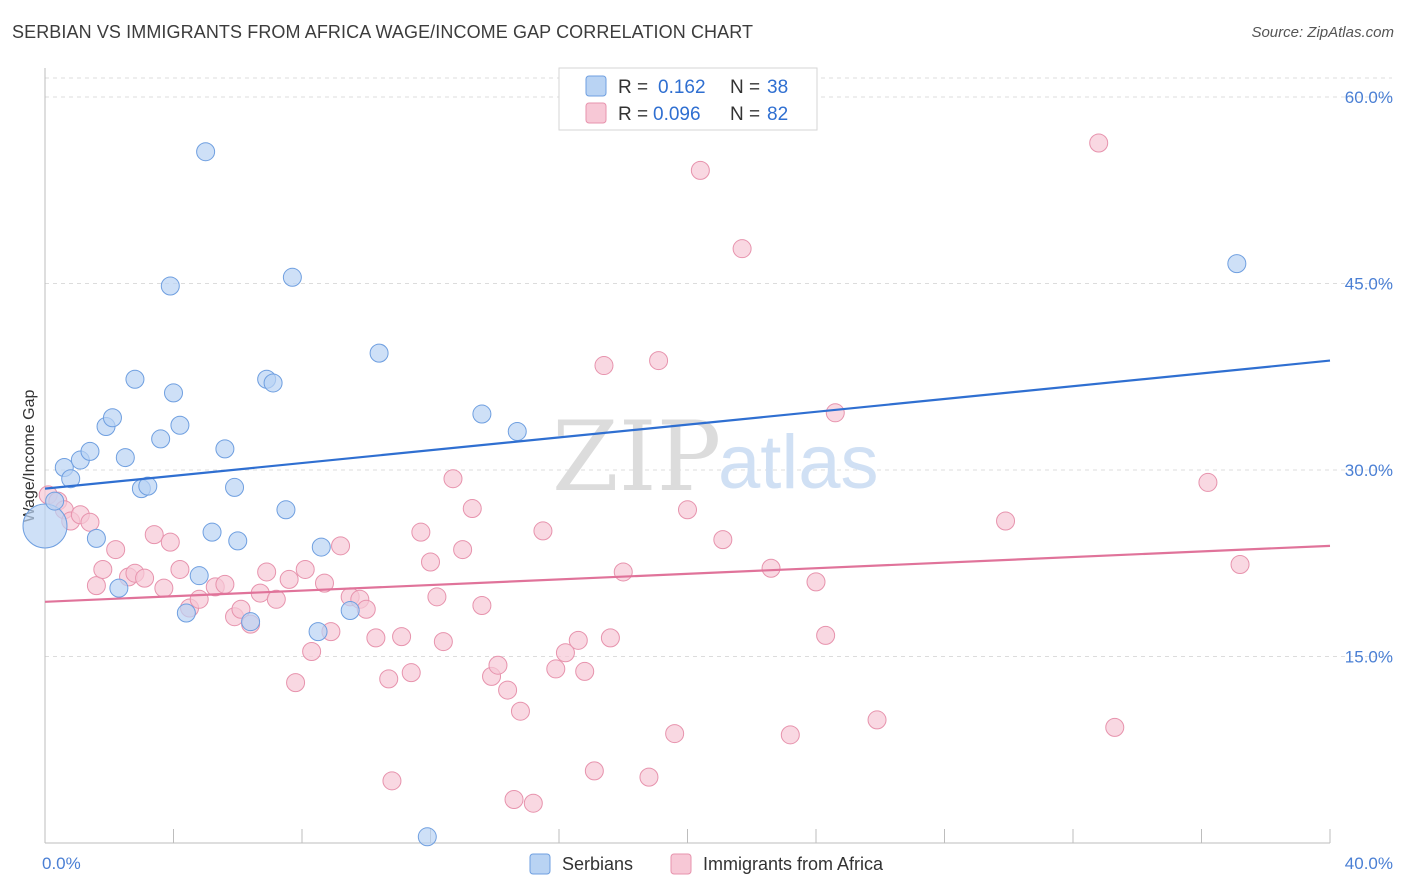 This screenshot has width=1406, height=892. I want to click on x-tick-label-min: 0.0%, so click(61, 863).